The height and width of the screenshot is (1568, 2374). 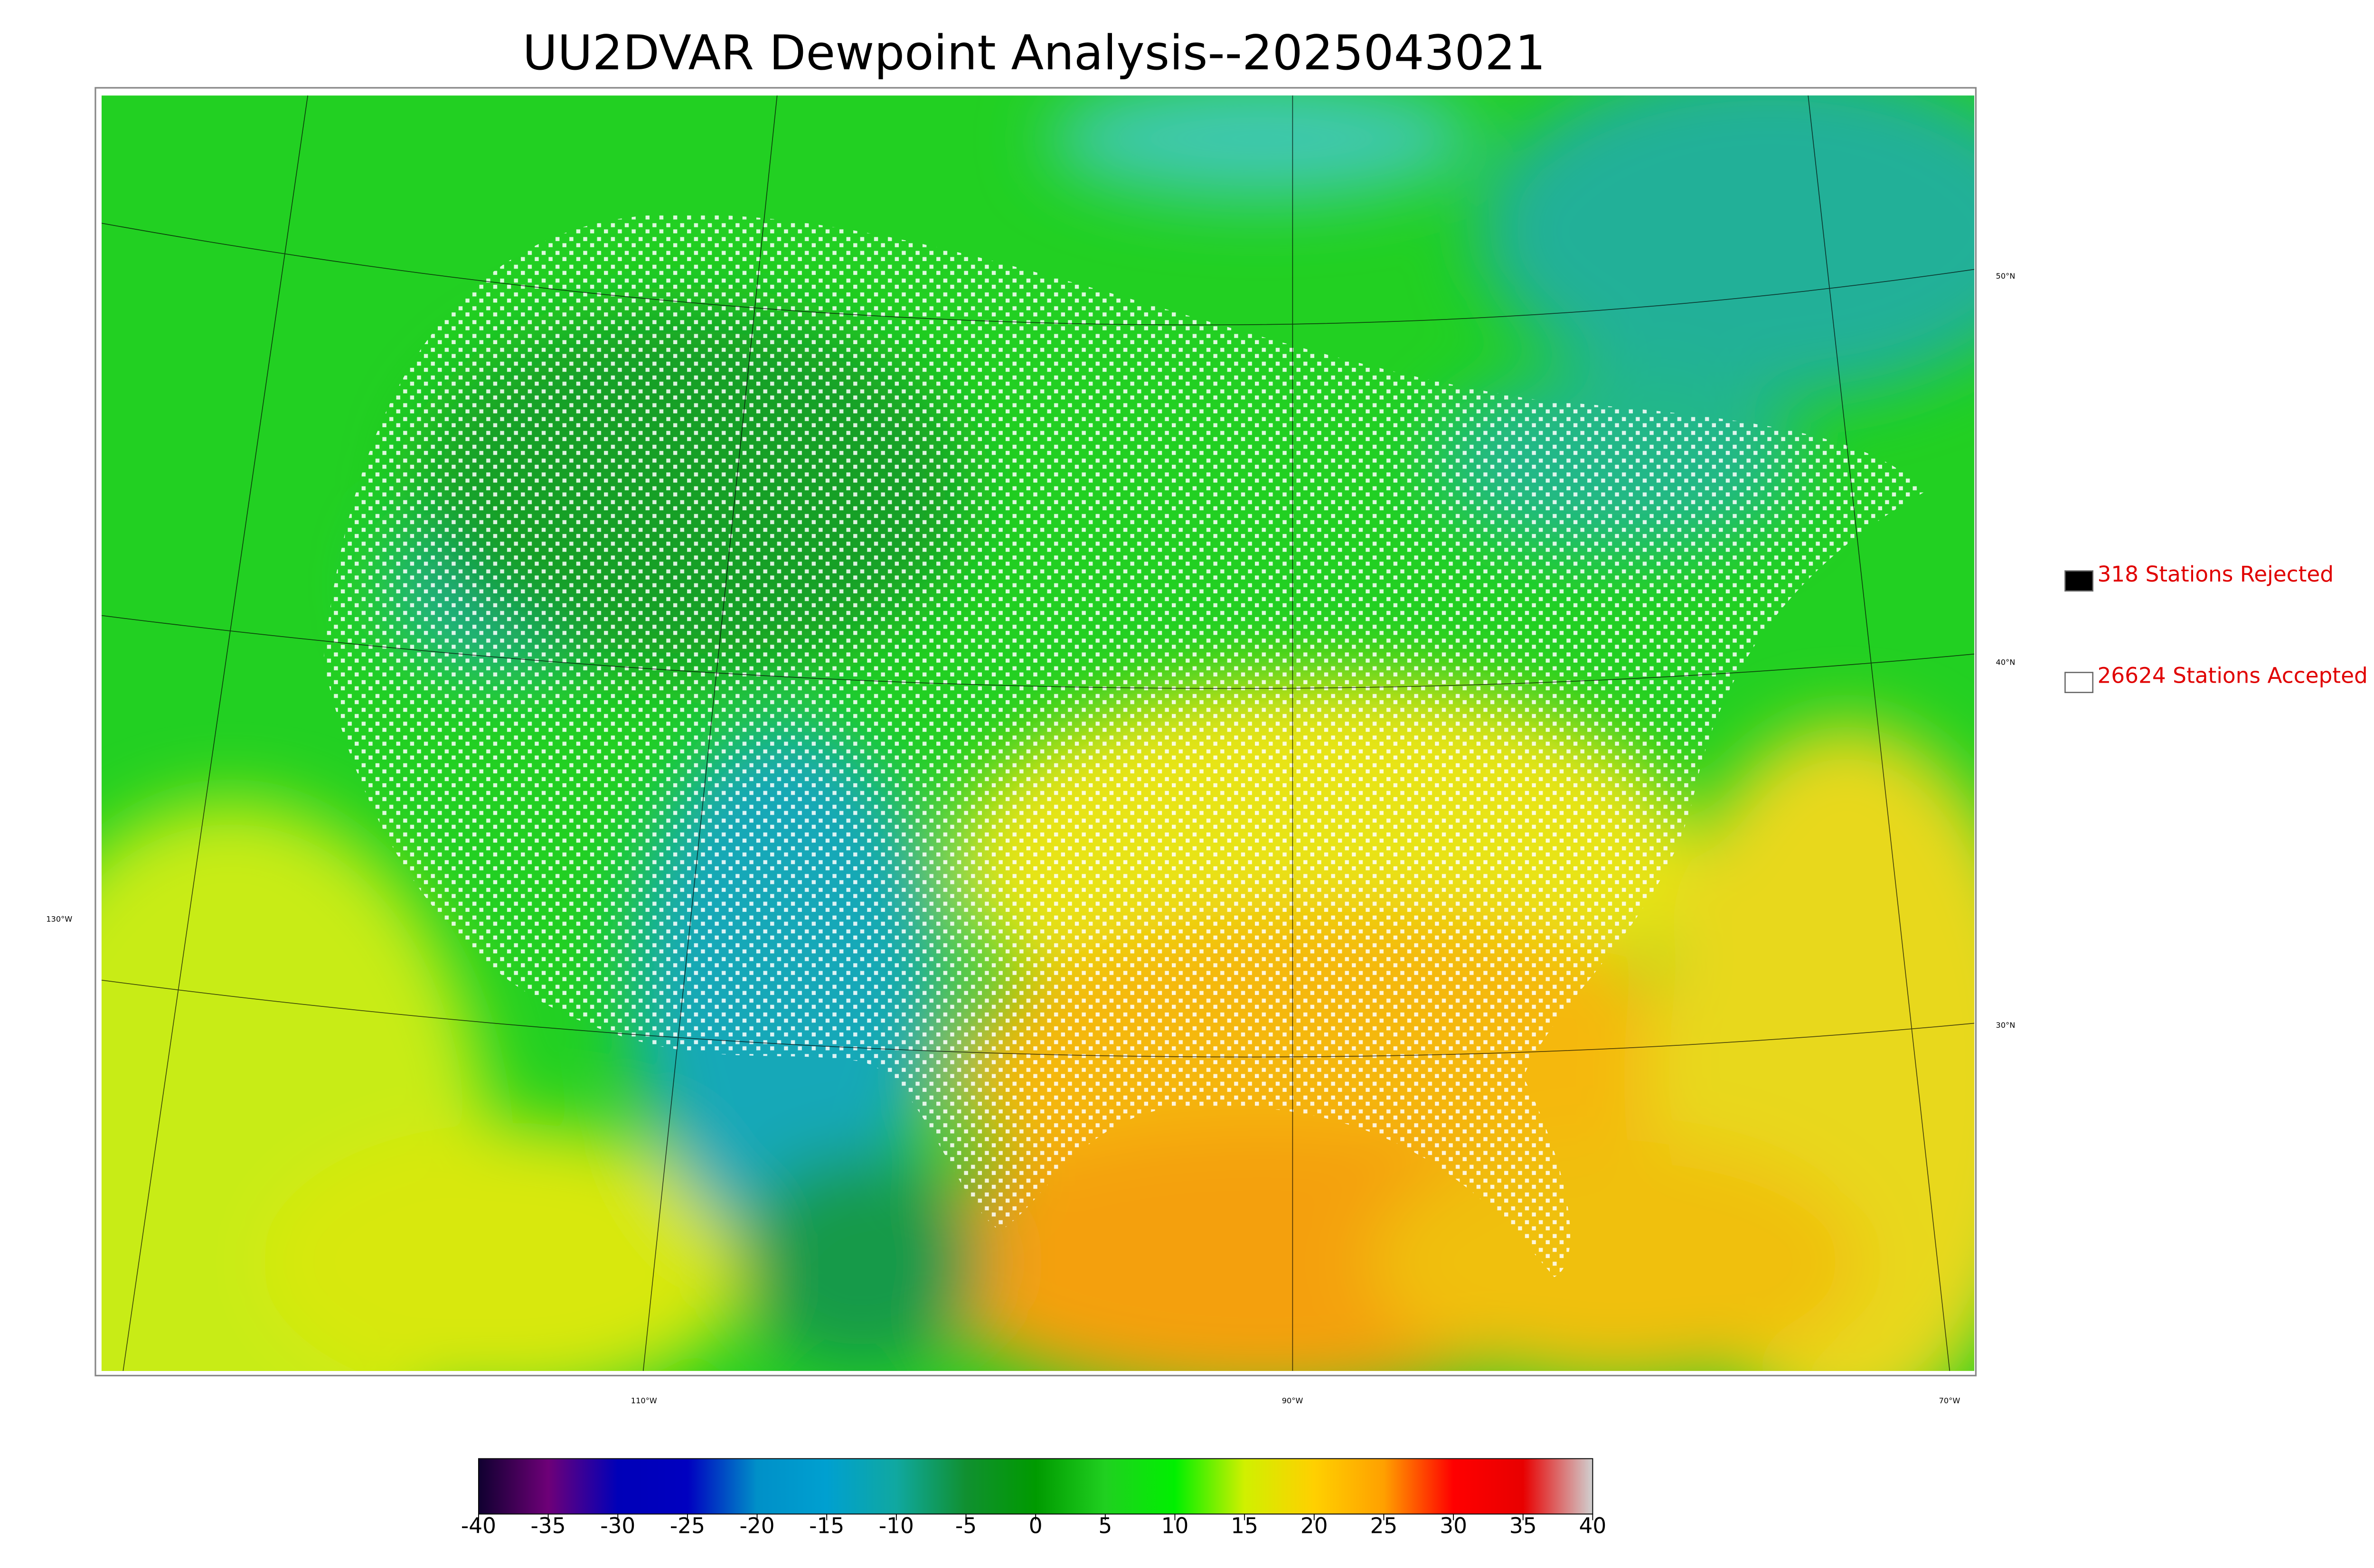 What do you see at coordinates (644, 1400) in the screenshot?
I see `lon-label: 110°W` at bounding box center [644, 1400].